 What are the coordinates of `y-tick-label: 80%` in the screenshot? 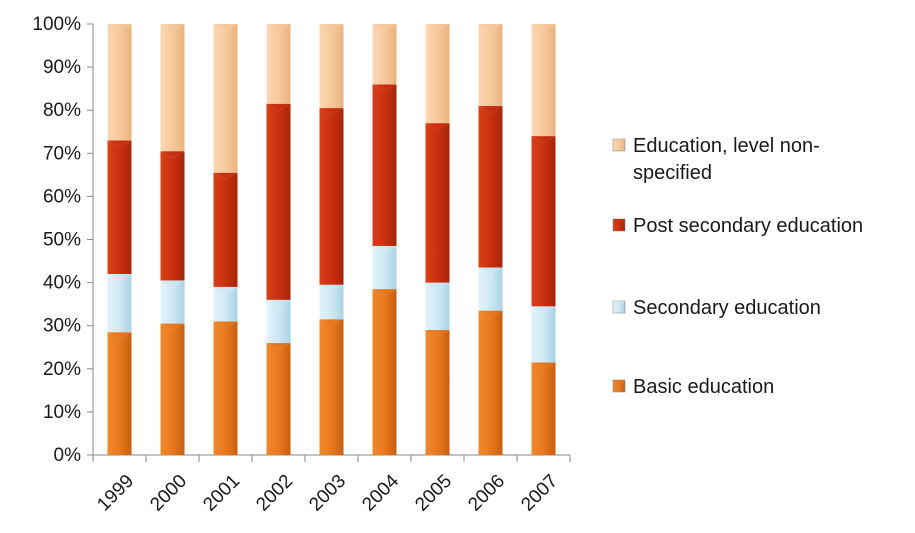 It's located at (62, 110).